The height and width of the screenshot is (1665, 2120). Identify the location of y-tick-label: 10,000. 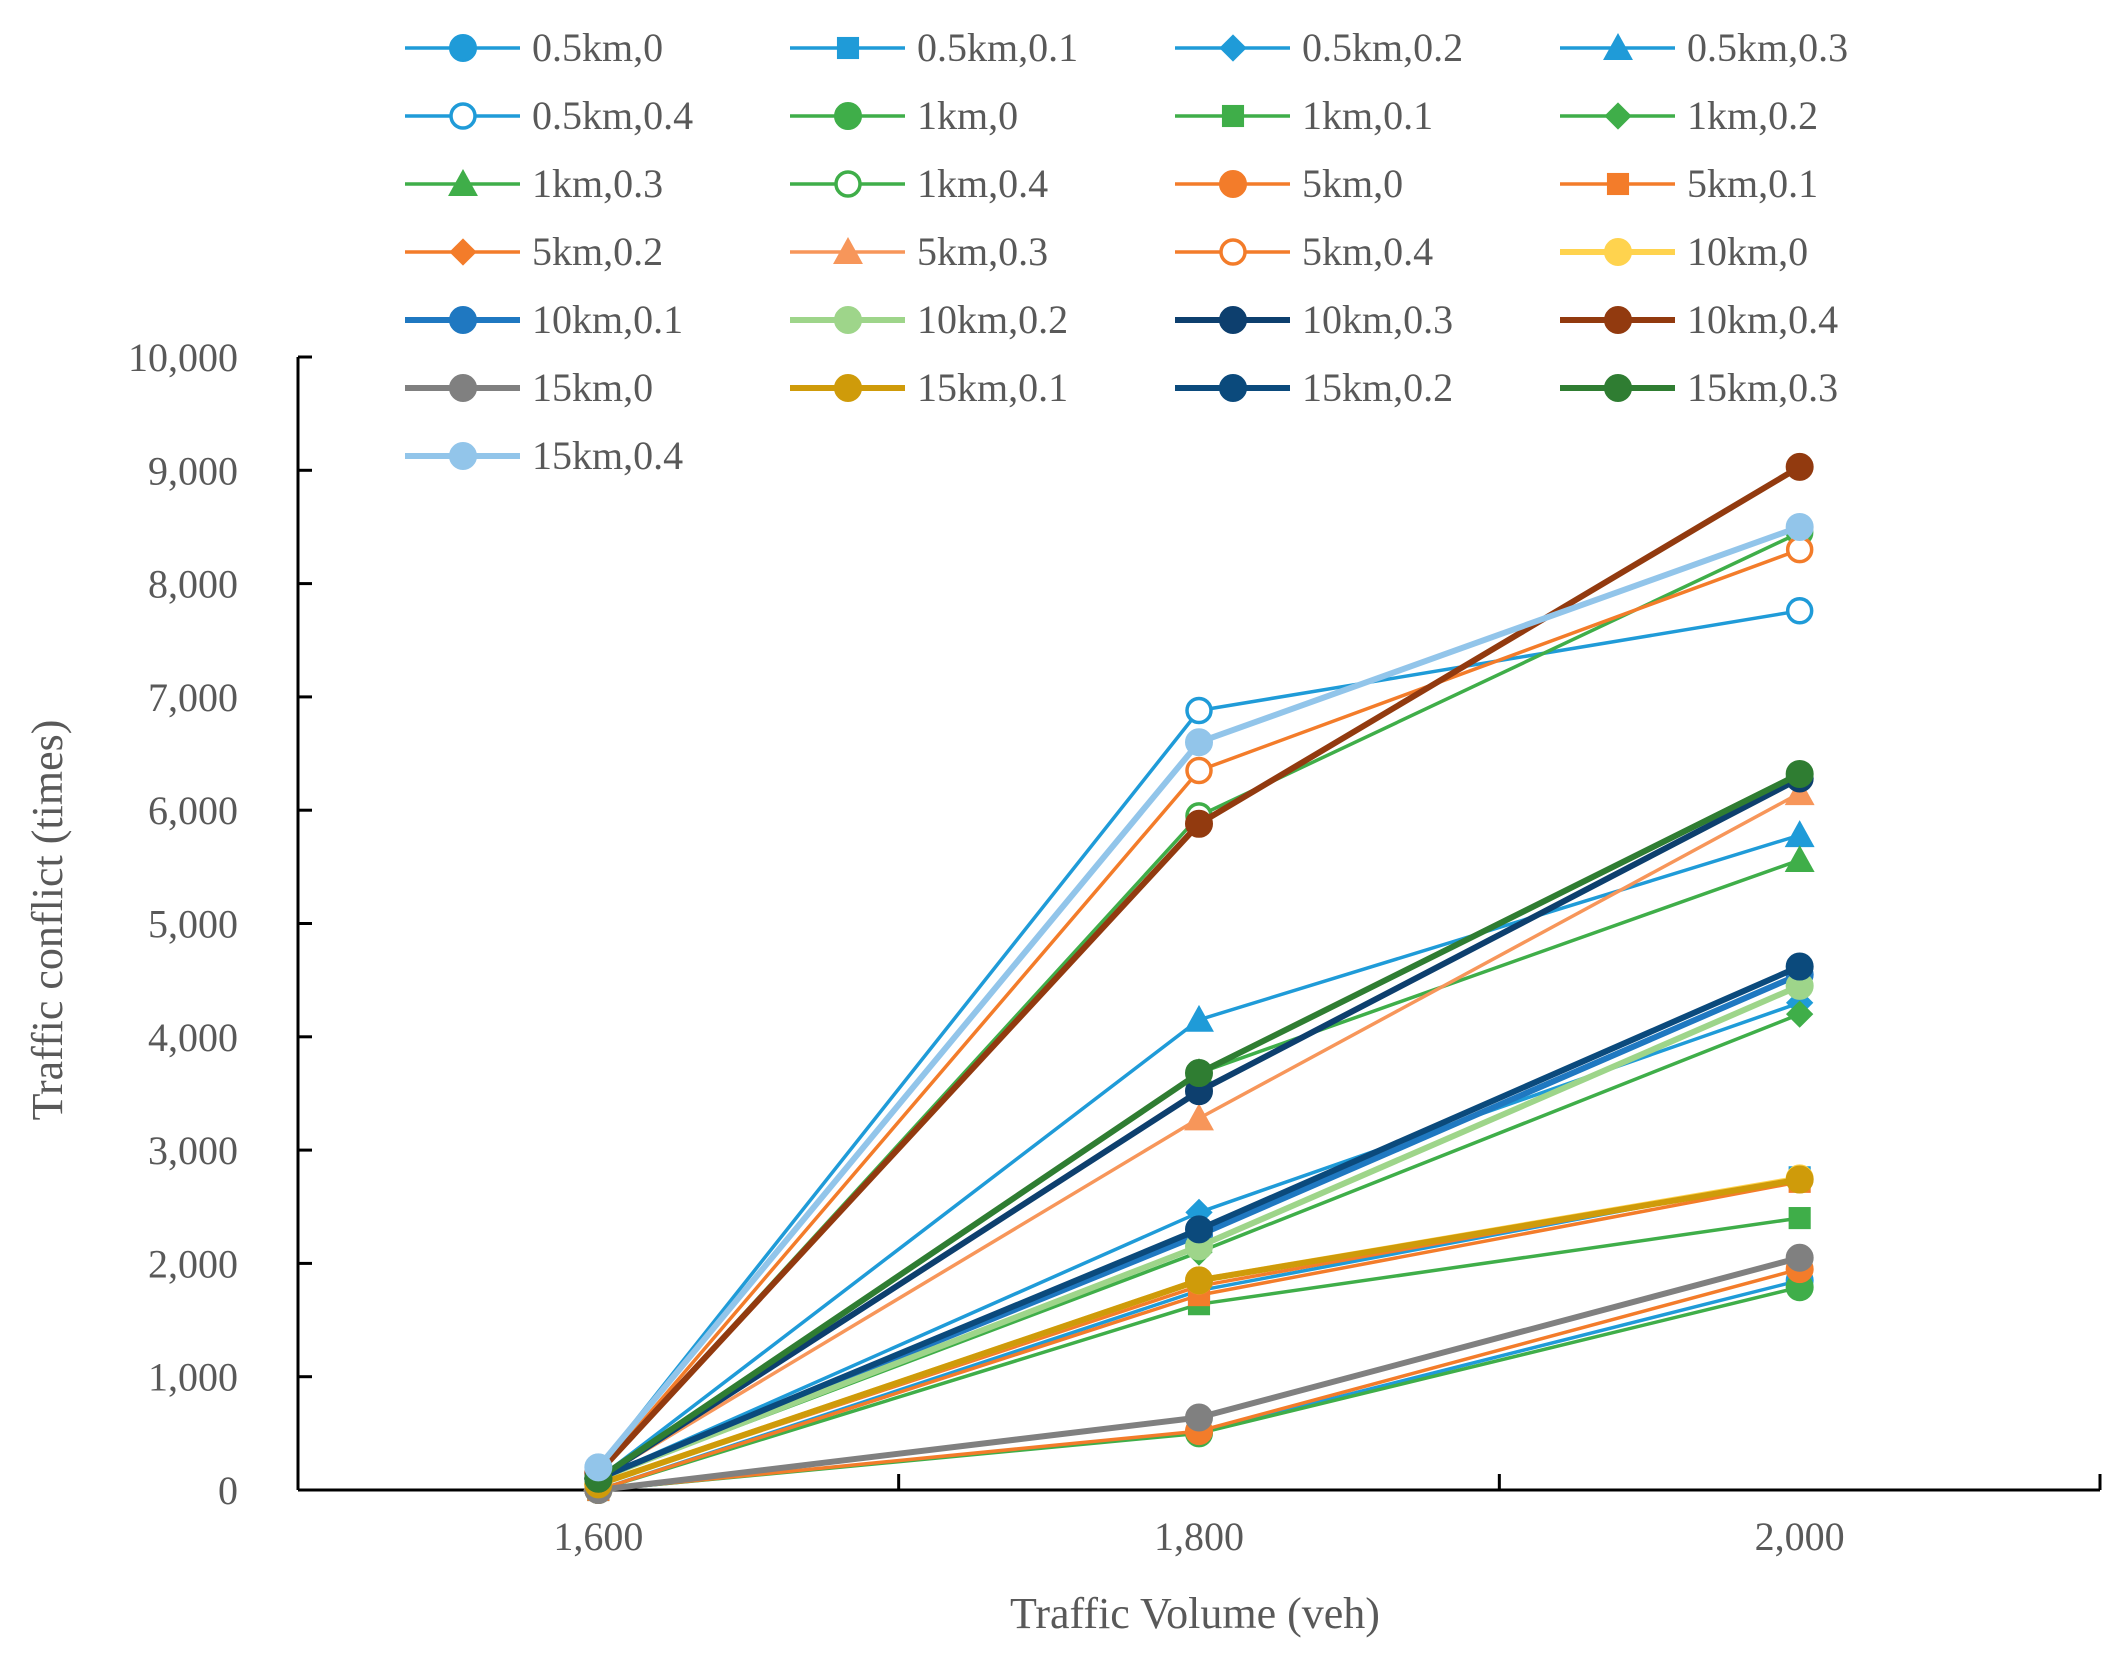
(183, 357).